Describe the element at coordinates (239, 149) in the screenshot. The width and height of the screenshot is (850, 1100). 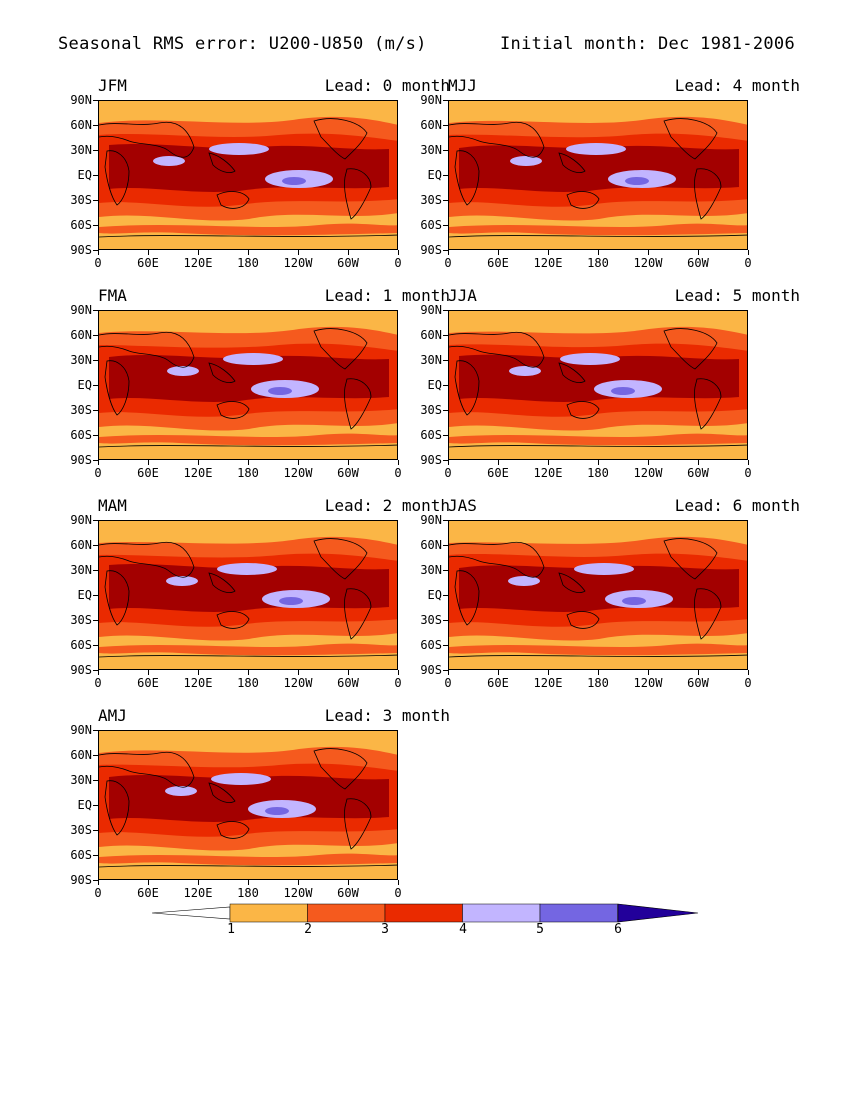
I see `error-region-5to6` at that location.